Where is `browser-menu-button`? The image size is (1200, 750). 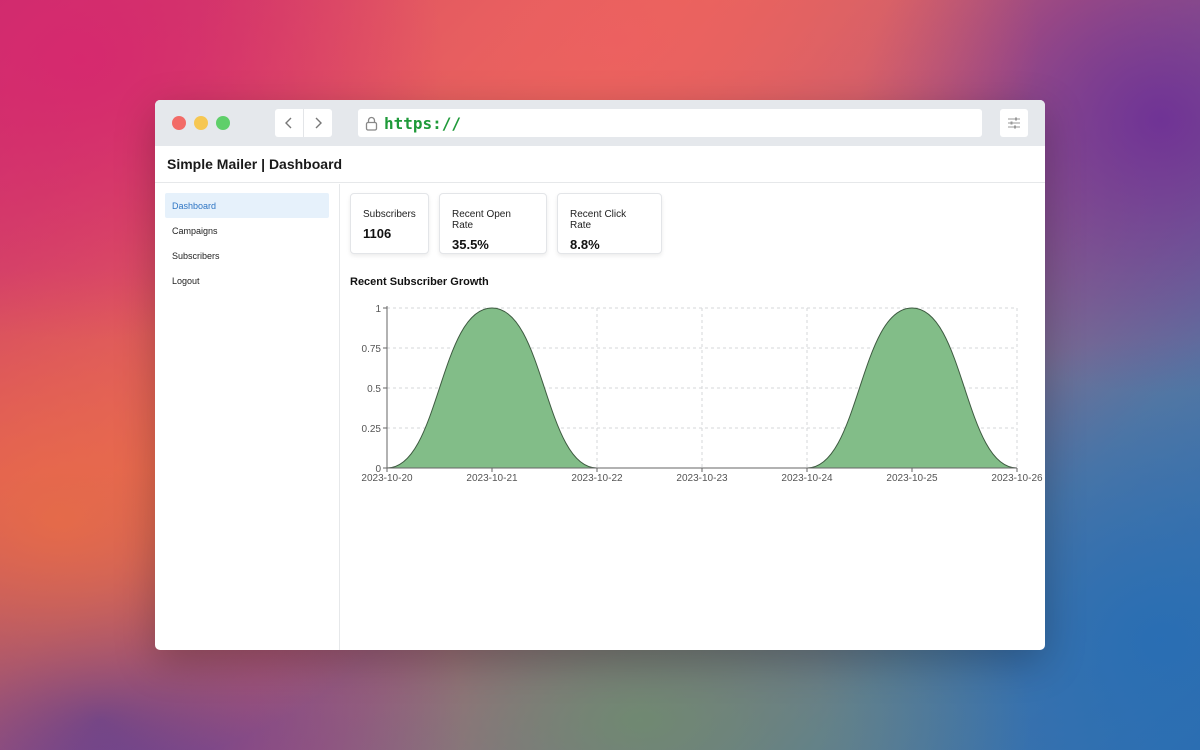 browser-menu-button is located at coordinates (1014, 123).